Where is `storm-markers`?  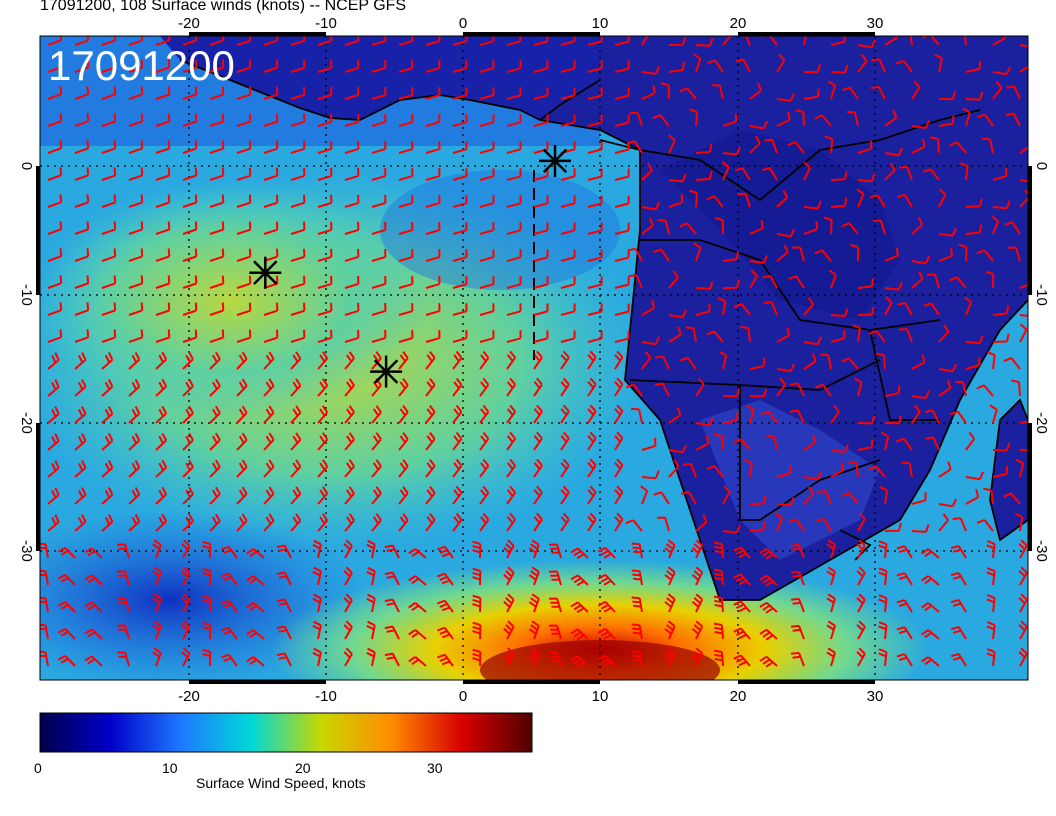 storm-markers is located at coordinates (410, 266).